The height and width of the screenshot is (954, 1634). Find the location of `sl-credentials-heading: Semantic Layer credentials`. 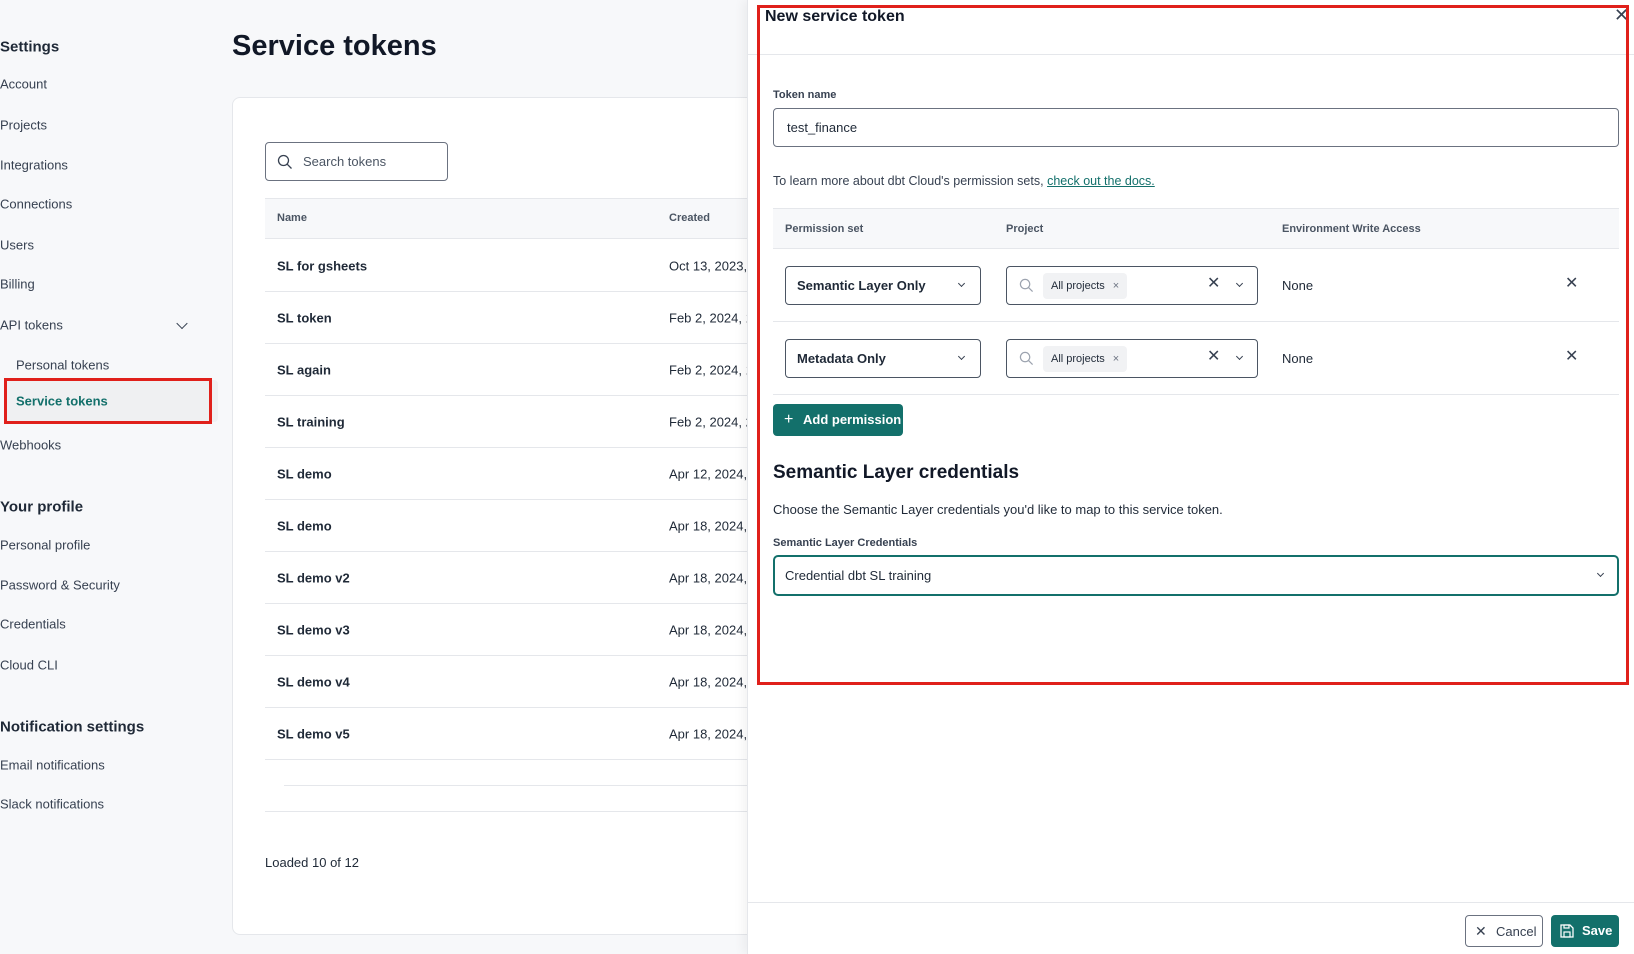

sl-credentials-heading: Semantic Layer credentials is located at coordinates (896, 472).